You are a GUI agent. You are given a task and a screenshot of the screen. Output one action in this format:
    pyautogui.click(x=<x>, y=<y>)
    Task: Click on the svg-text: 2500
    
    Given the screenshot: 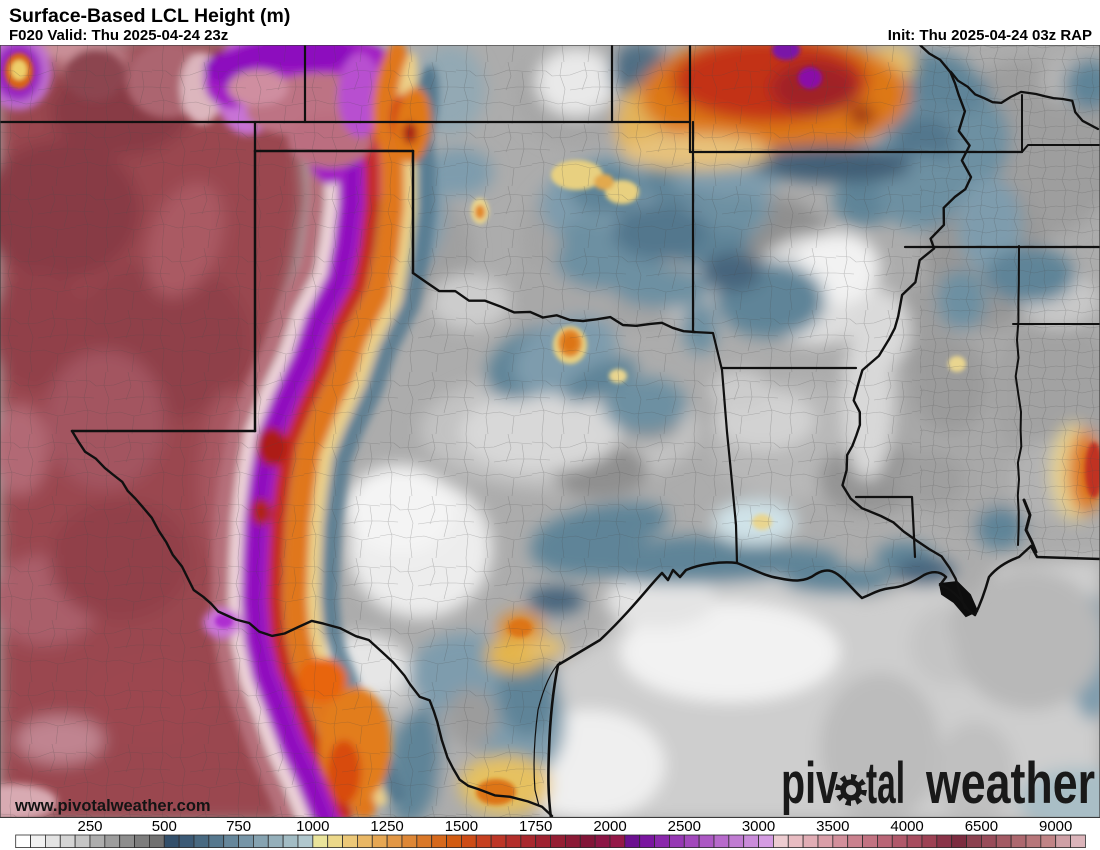 What is the action you would take?
    pyautogui.click(x=684, y=826)
    